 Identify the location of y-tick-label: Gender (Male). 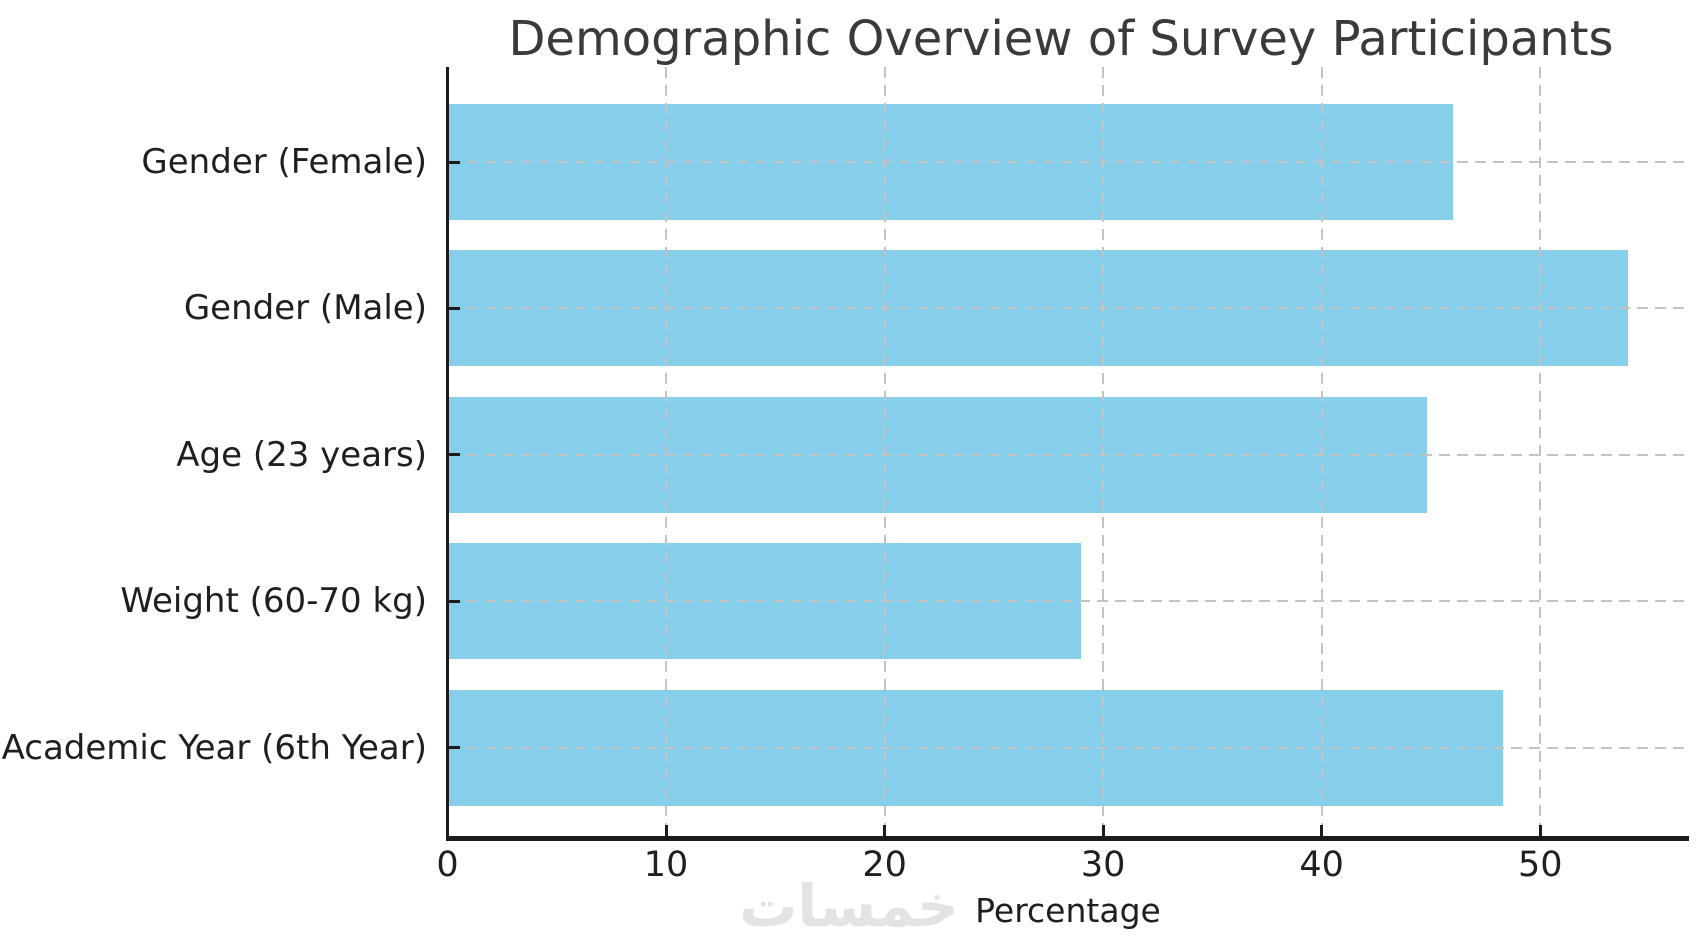
(305, 308).